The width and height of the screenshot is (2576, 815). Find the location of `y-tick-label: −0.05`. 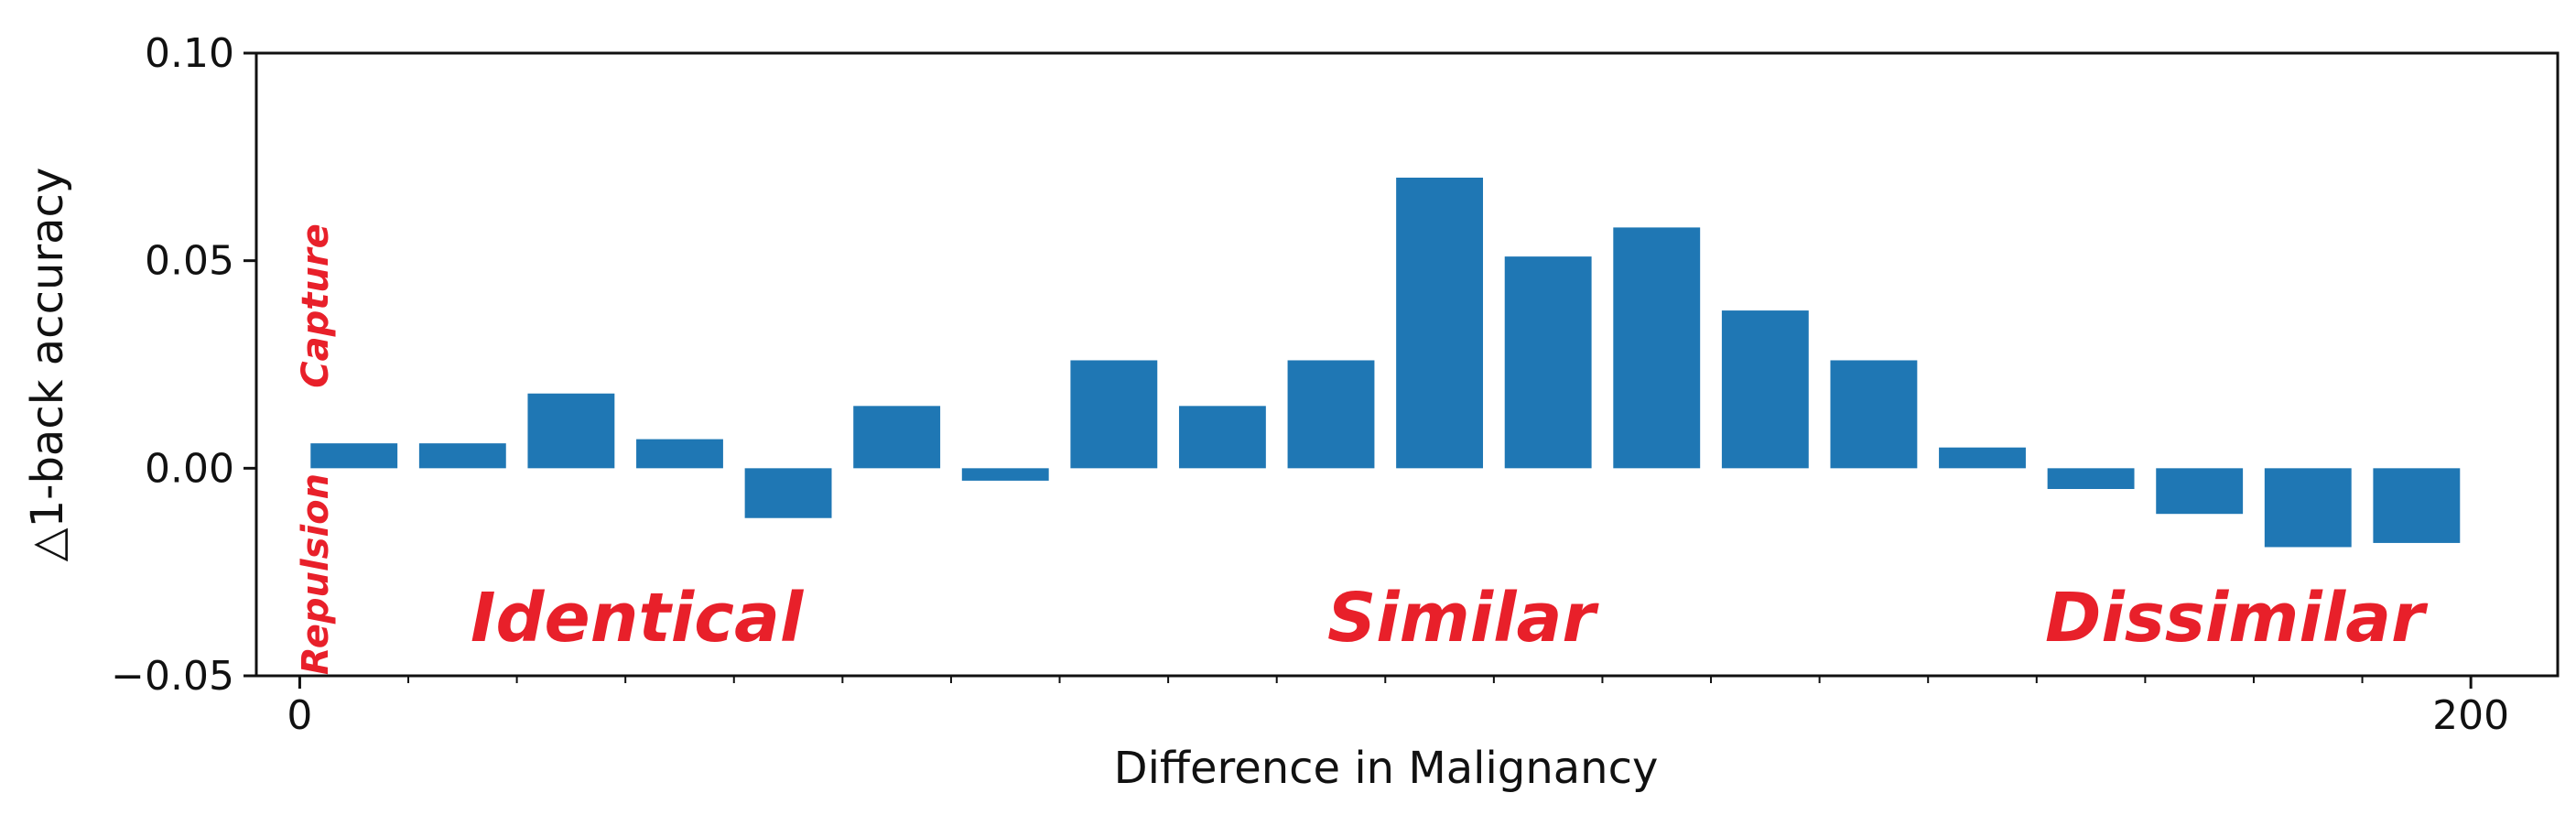

y-tick-label: −0.05 is located at coordinates (172, 676).